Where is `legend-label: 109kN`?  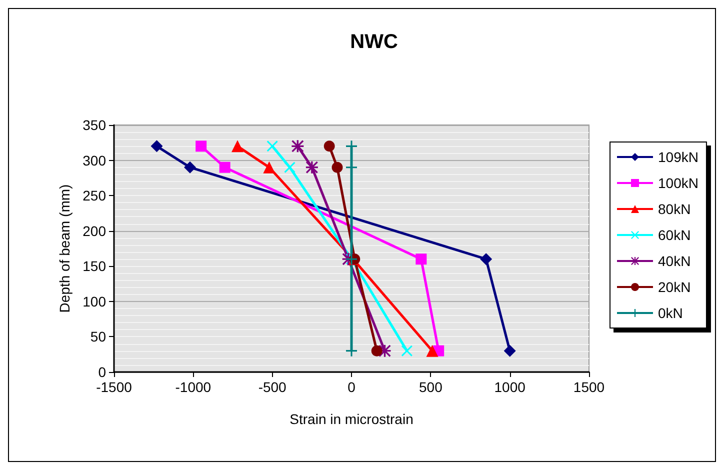 legend-label: 109kN is located at coordinates (678, 157).